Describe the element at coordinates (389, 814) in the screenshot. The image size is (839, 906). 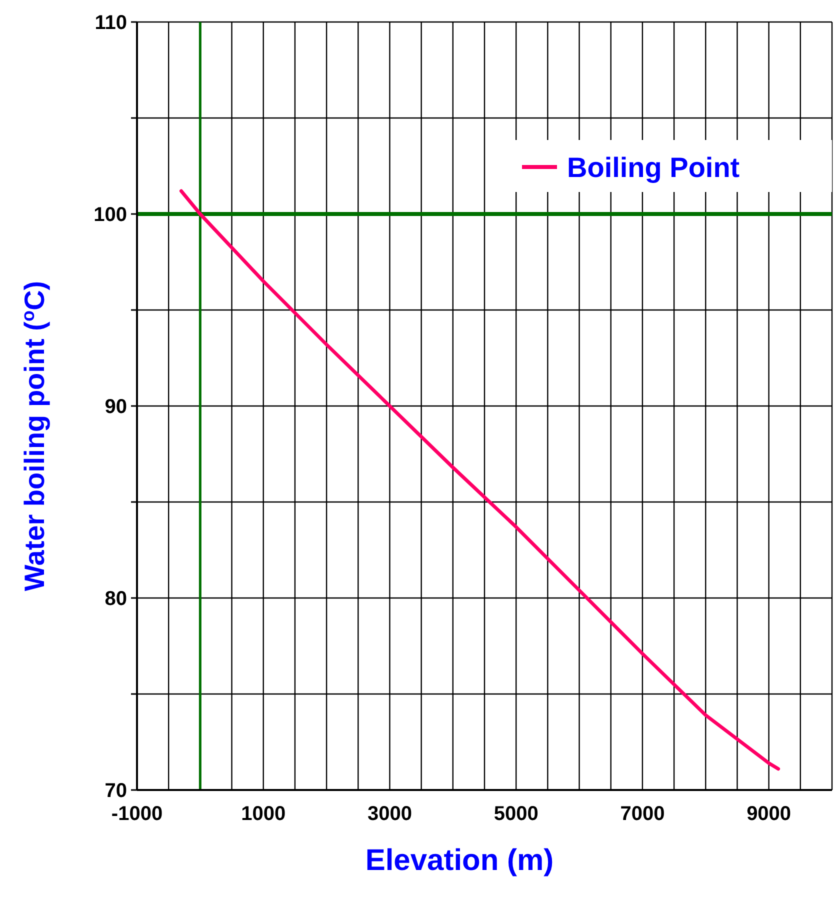
I see `x-tick-label: 3000` at that location.